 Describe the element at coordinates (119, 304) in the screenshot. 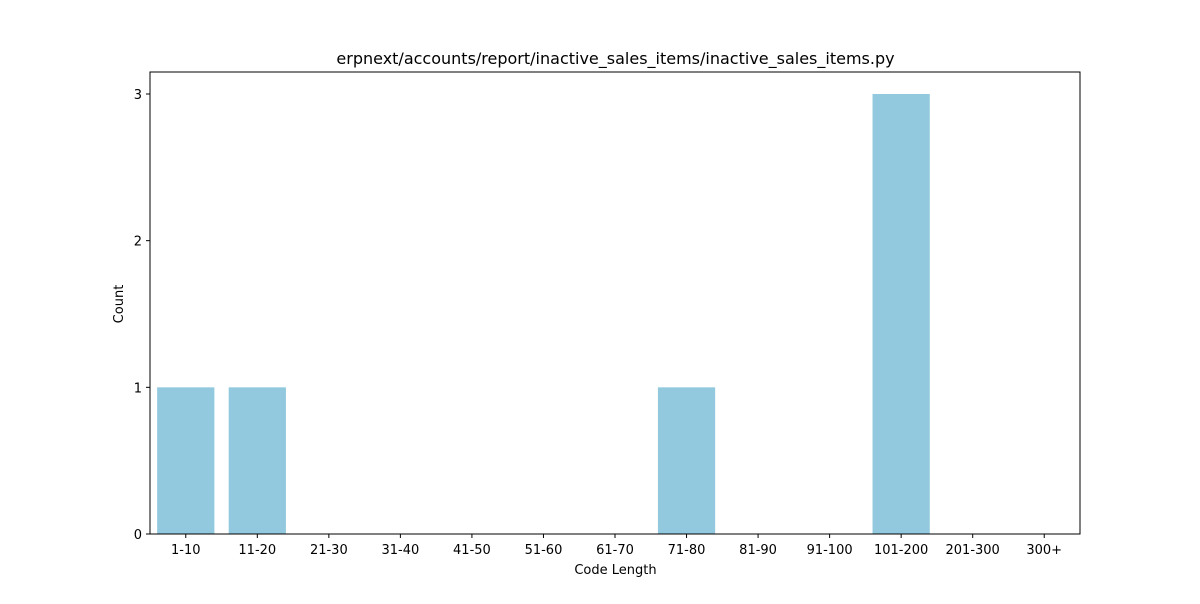

I see `y-axis-label: Count` at that location.